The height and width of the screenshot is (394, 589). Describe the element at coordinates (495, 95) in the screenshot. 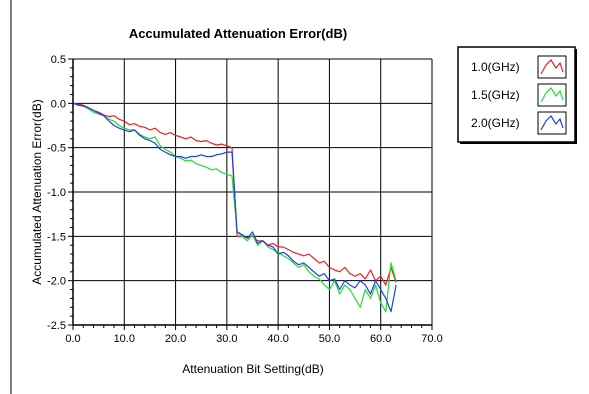

I see `legend-label: 1.5(GHz)` at that location.